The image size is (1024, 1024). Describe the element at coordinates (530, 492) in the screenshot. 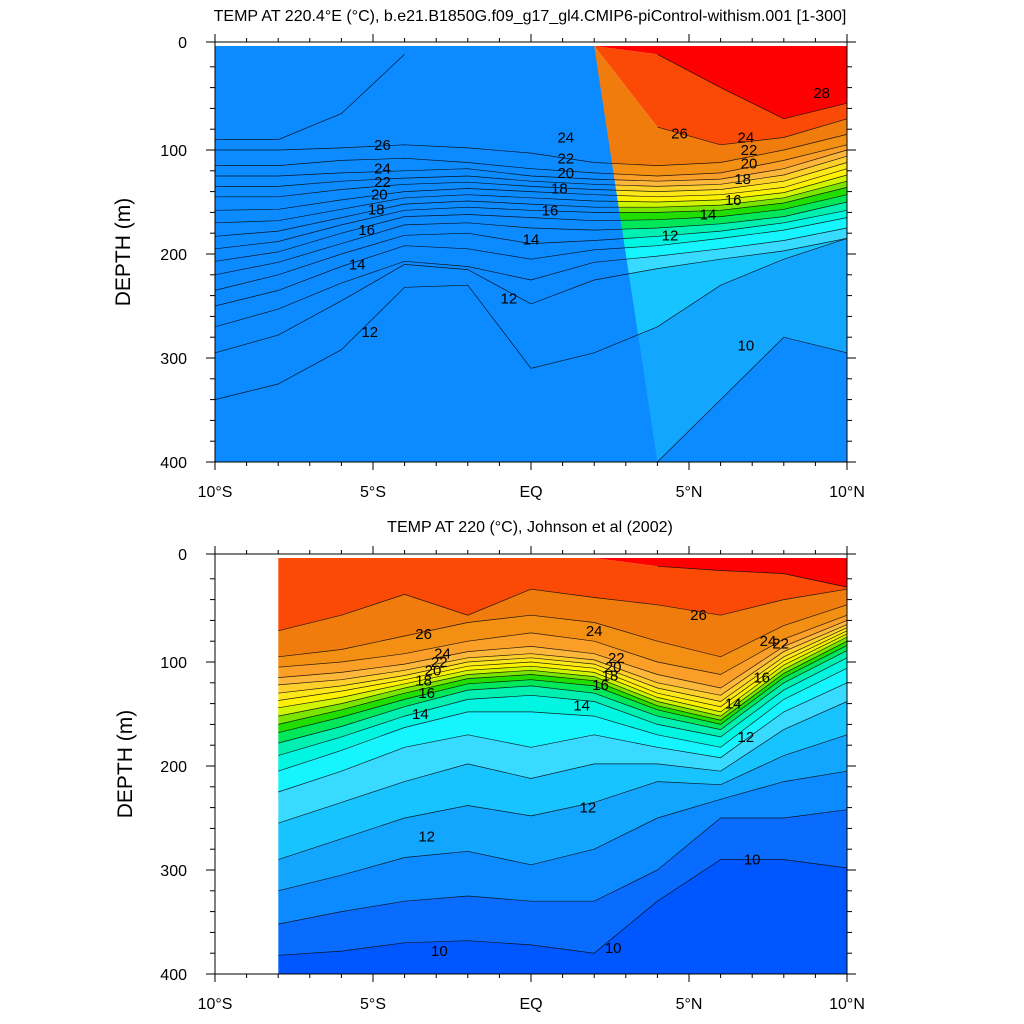

I see `x-tick-label: EQ` at that location.